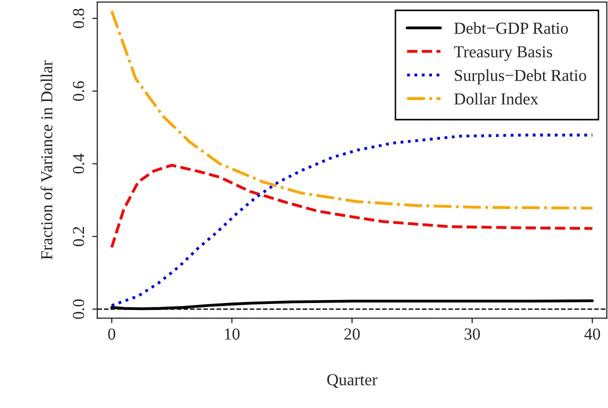  Describe the element at coordinates (232, 334) in the screenshot. I see `x-tick-label: 10` at that location.